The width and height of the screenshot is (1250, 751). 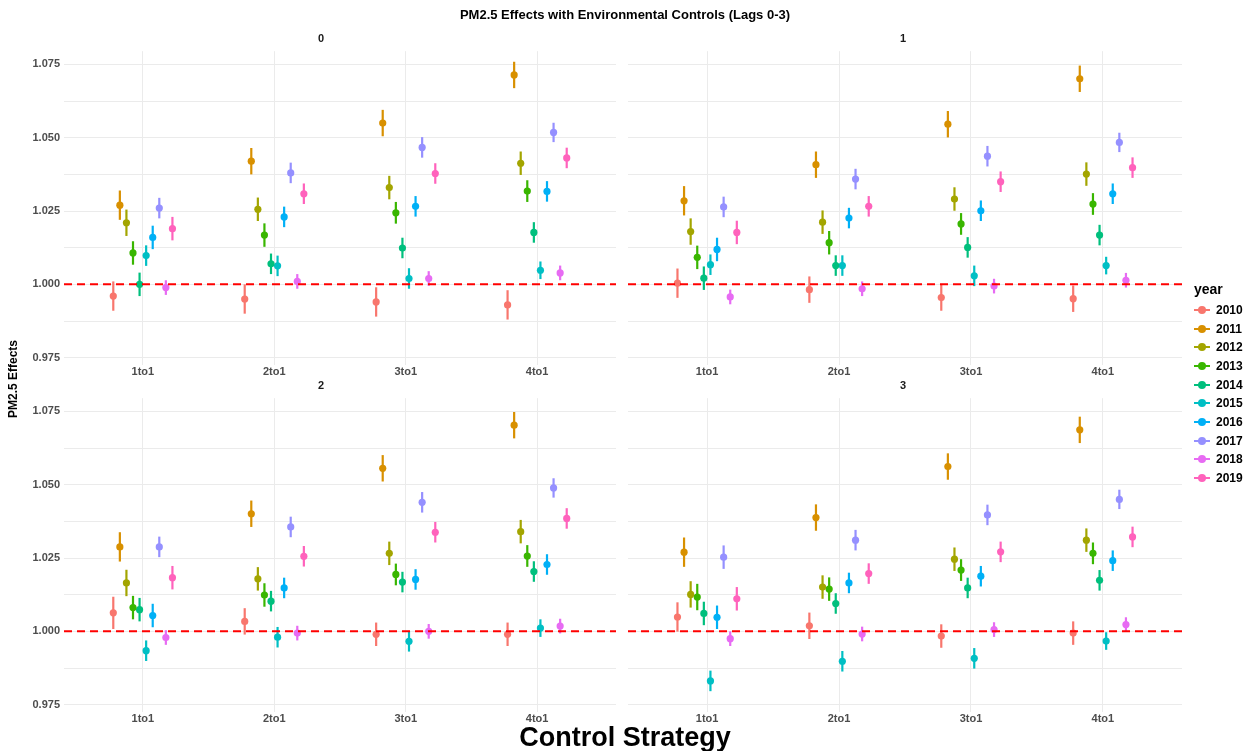 What do you see at coordinates (1229, 365) in the screenshot?
I see `legend-label: 2013` at bounding box center [1229, 365].